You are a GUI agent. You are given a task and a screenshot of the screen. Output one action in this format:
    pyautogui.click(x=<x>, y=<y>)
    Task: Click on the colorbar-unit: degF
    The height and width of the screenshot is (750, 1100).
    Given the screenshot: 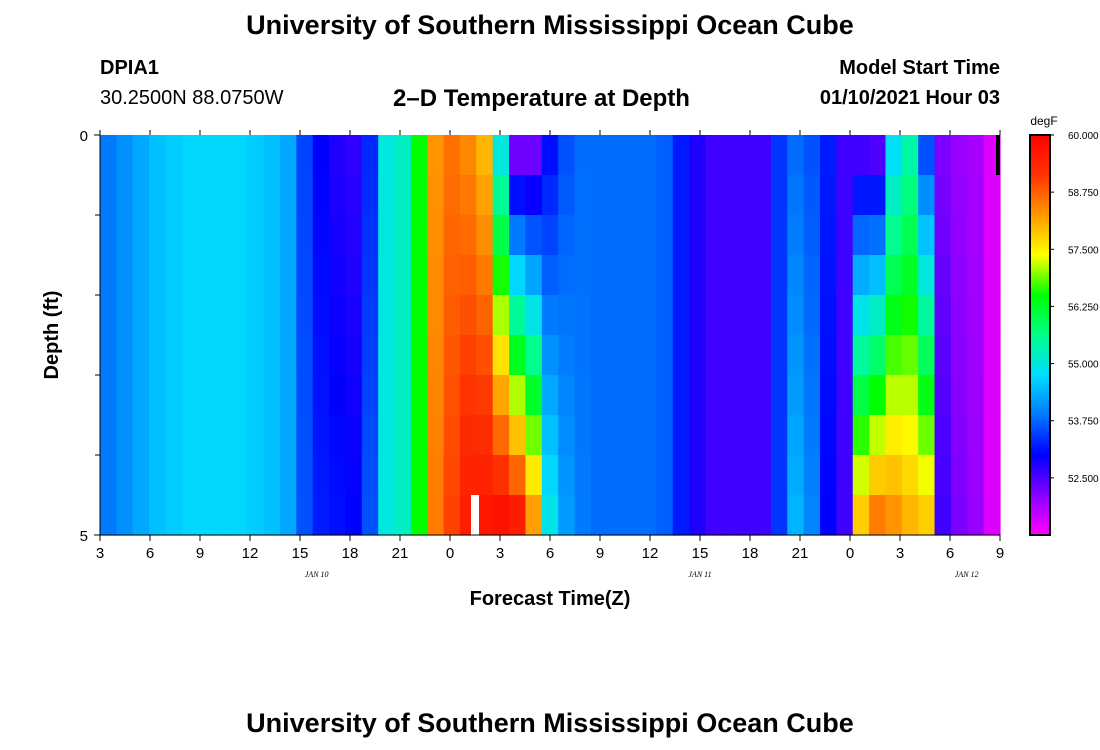 What is the action you would take?
    pyautogui.click(x=1043, y=121)
    